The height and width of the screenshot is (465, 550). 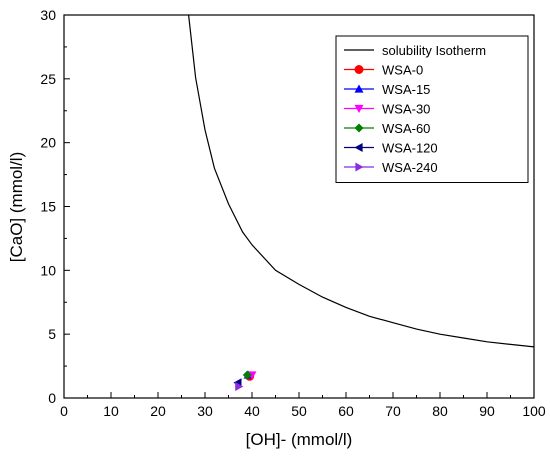 What do you see at coordinates (534, 411) in the screenshot?
I see `x-tick-label: 100` at bounding box center [534, 411].